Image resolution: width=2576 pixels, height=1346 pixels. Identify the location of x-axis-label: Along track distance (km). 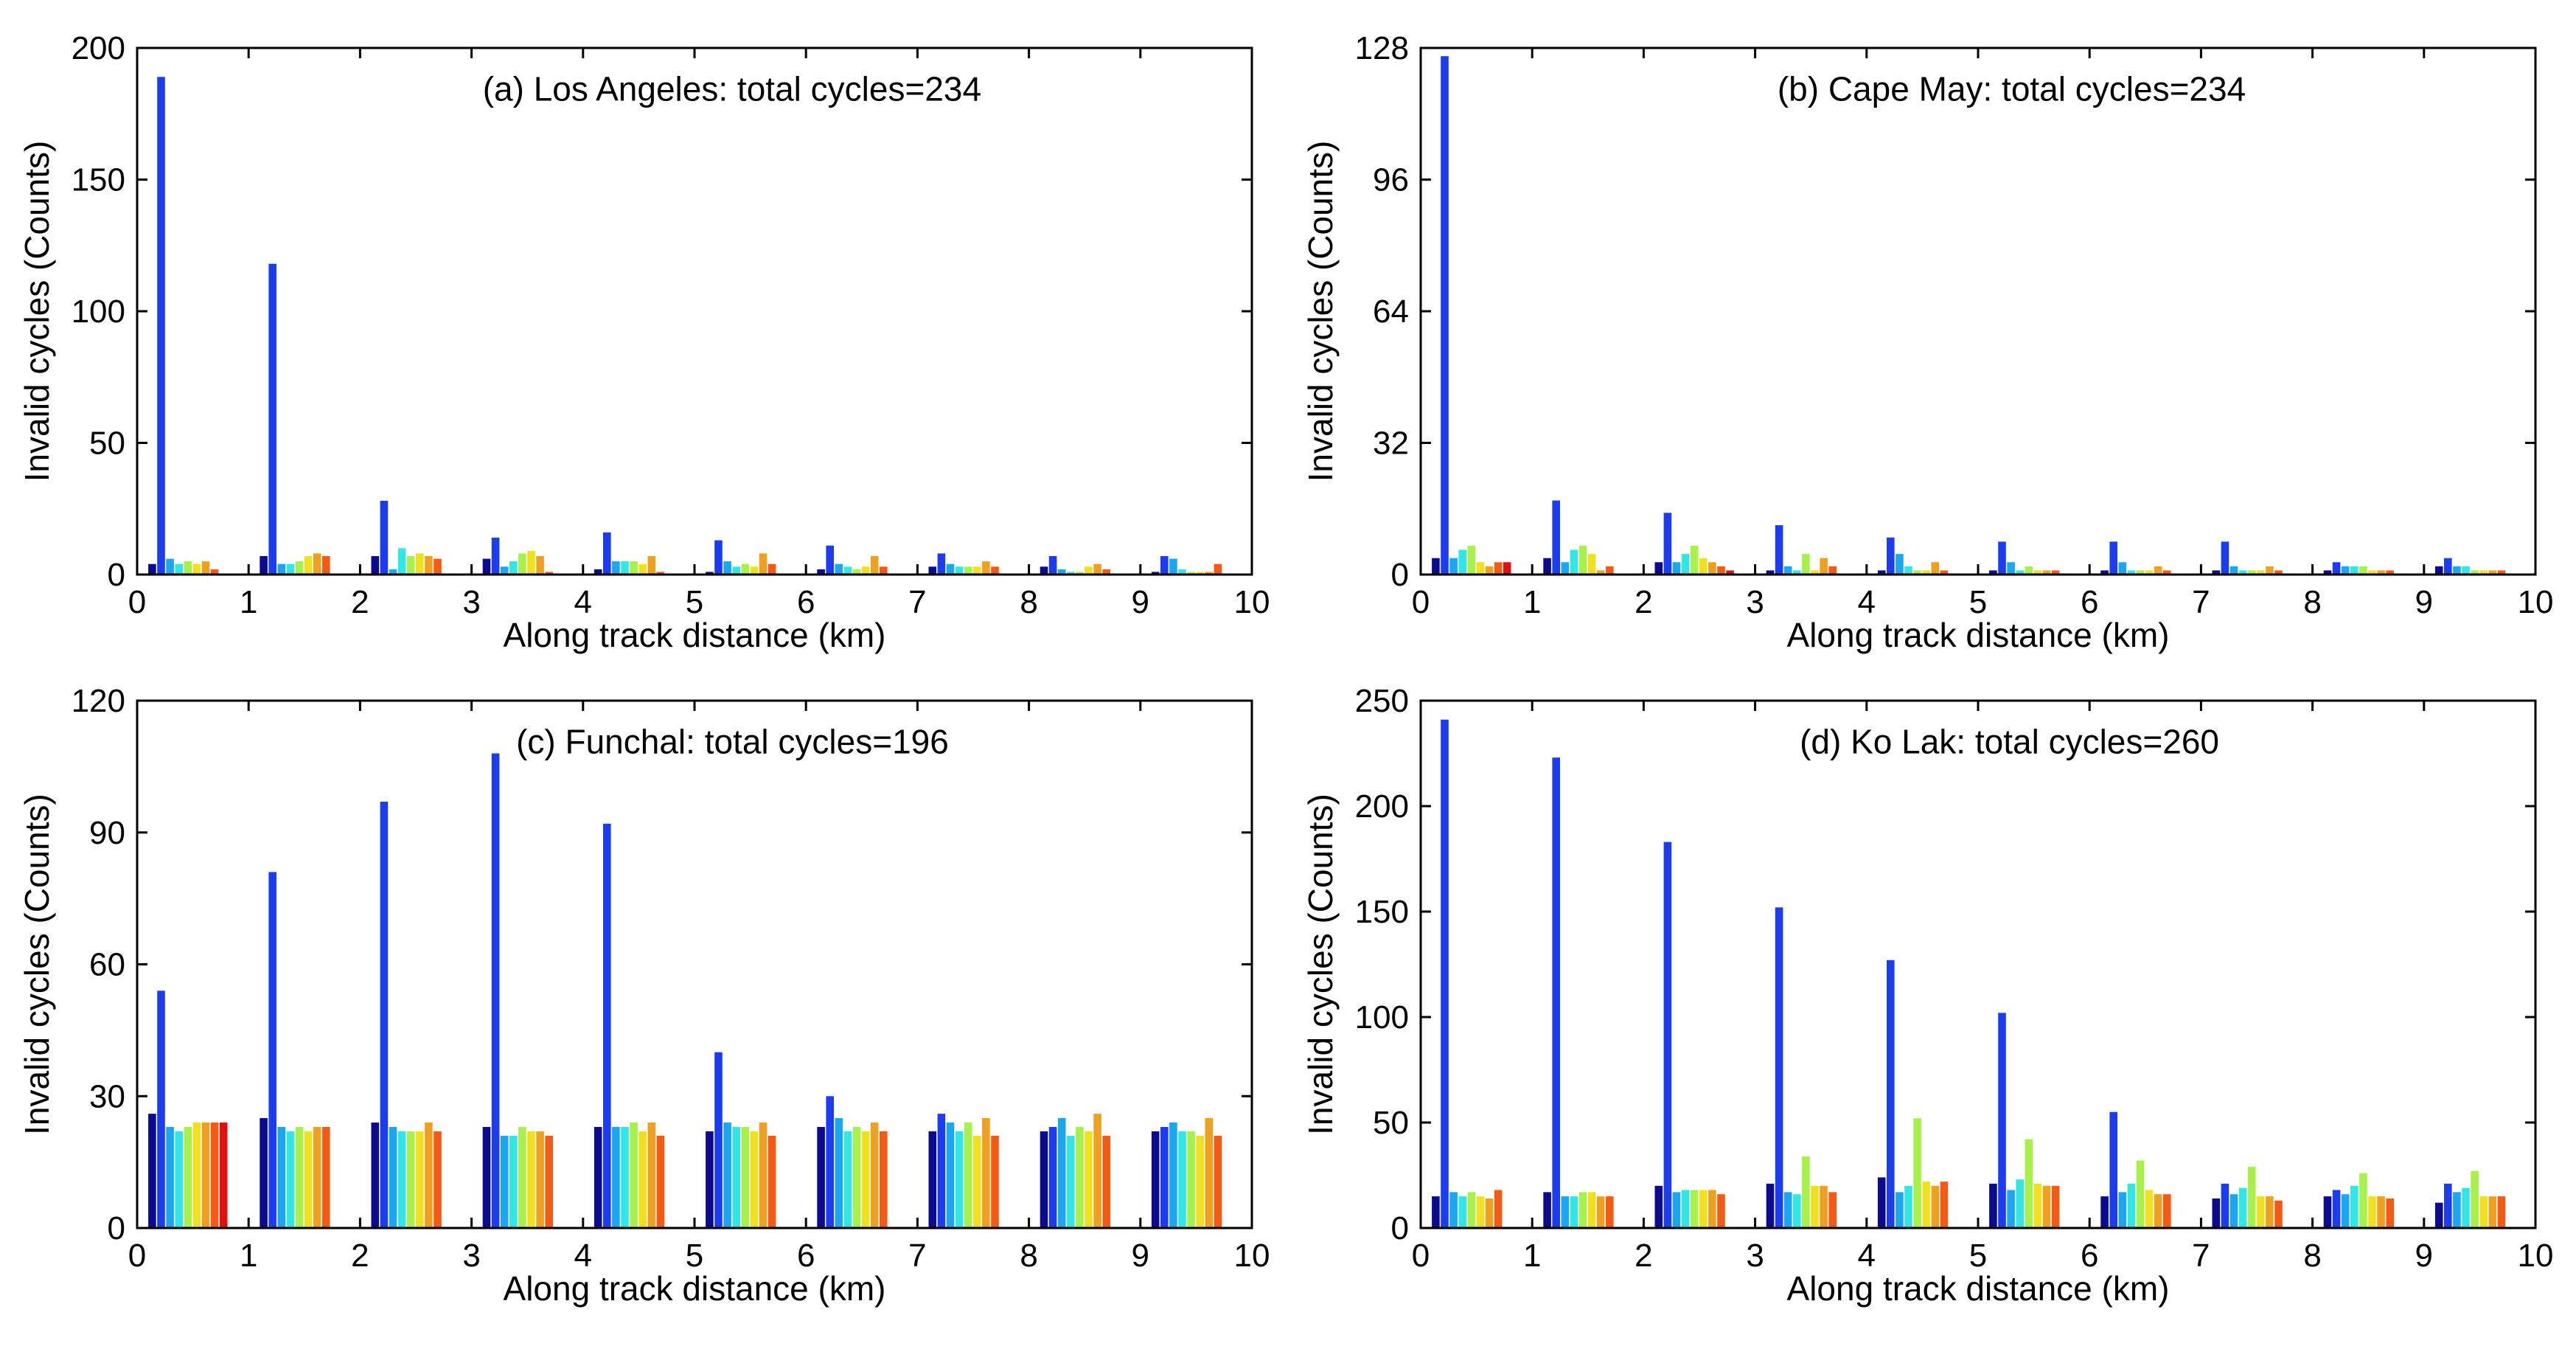
(695, 1288).